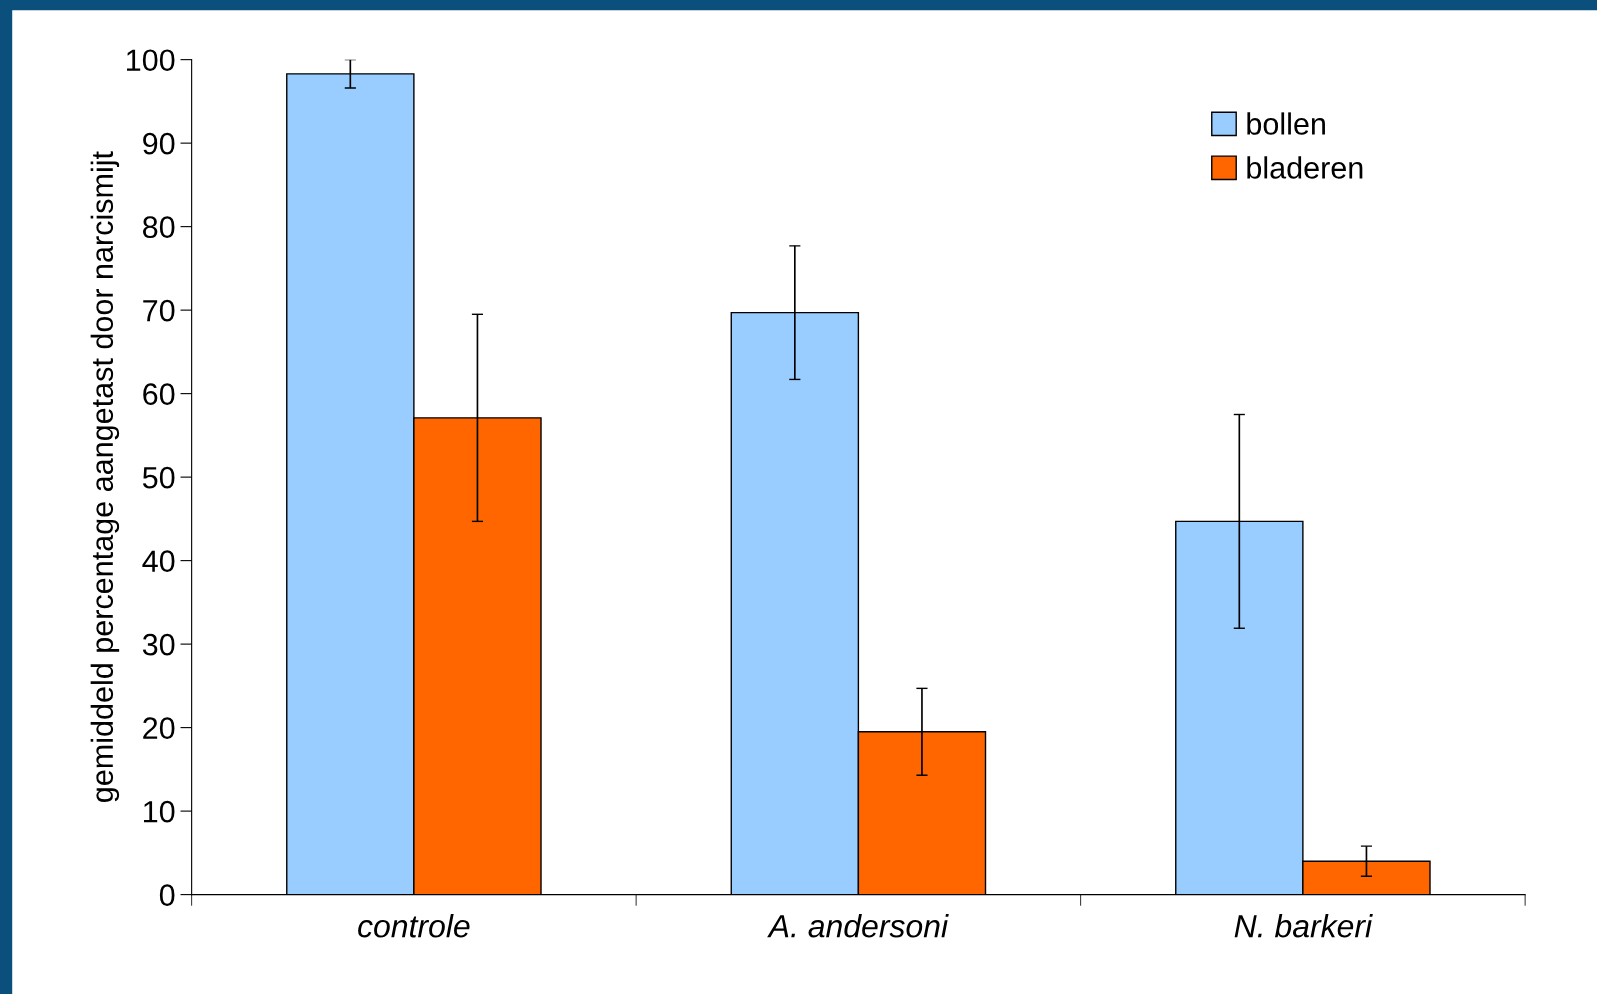 The height and width of the screenshot is (994, 1597). What do you see at coordinates (414, 926) in the screenshot?
I see `x-tick-label: controle` at bounding box center [414, 926].